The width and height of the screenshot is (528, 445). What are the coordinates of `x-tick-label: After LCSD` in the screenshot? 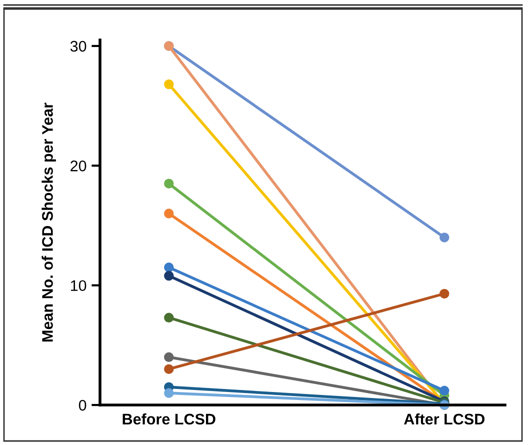 It's located at (444, 419).